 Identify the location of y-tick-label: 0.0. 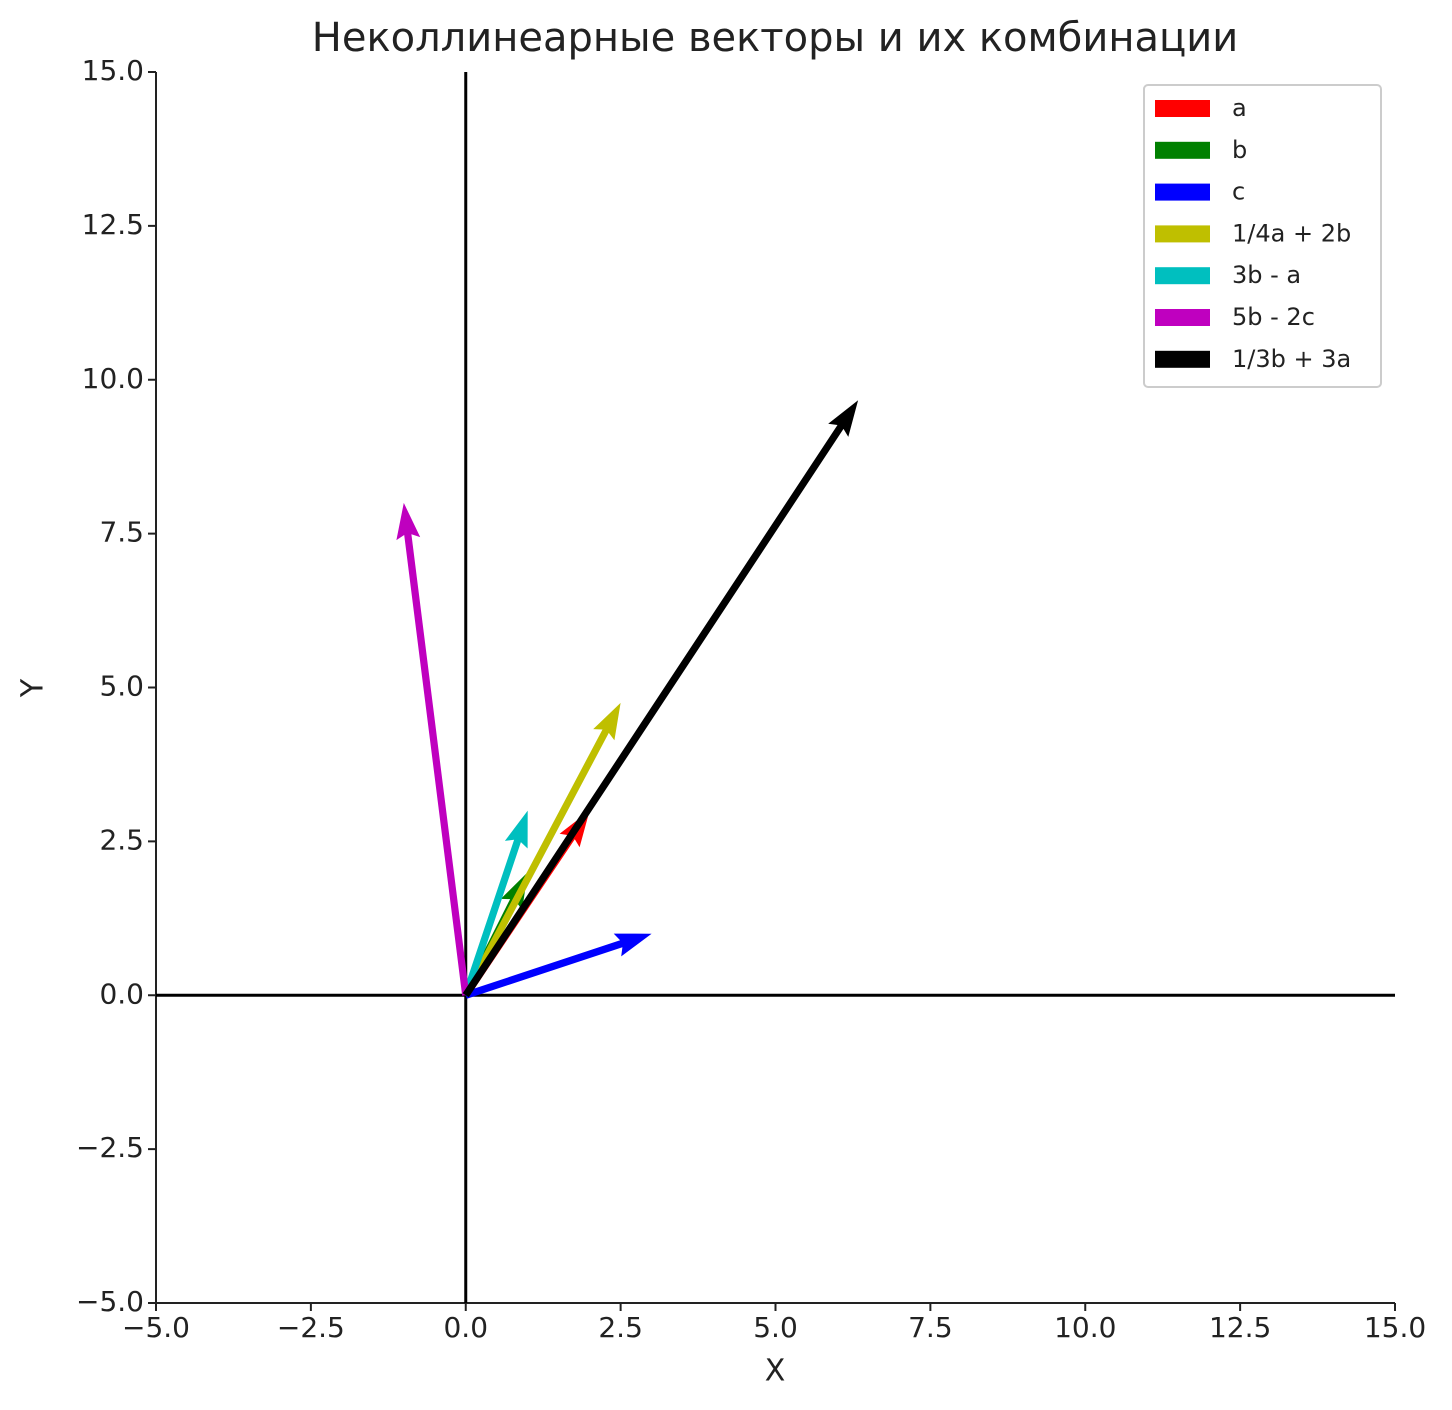
(121, 993).